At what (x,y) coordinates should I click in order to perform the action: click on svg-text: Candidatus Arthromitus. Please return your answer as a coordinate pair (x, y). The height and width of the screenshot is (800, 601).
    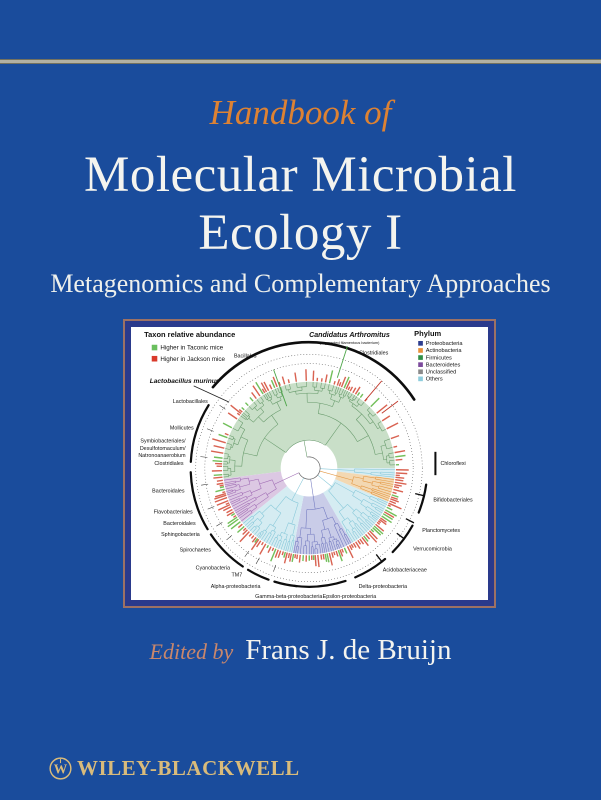
    Looking at the image, I should click on (349, 335).